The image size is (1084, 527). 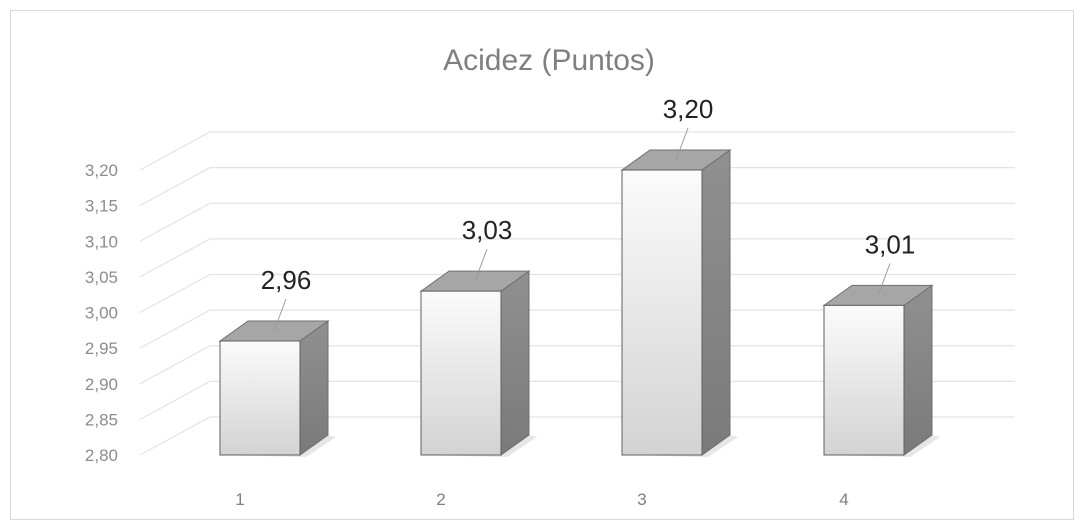 I want to click on y-tick-label: 2,85, so click(x=101, y=419).